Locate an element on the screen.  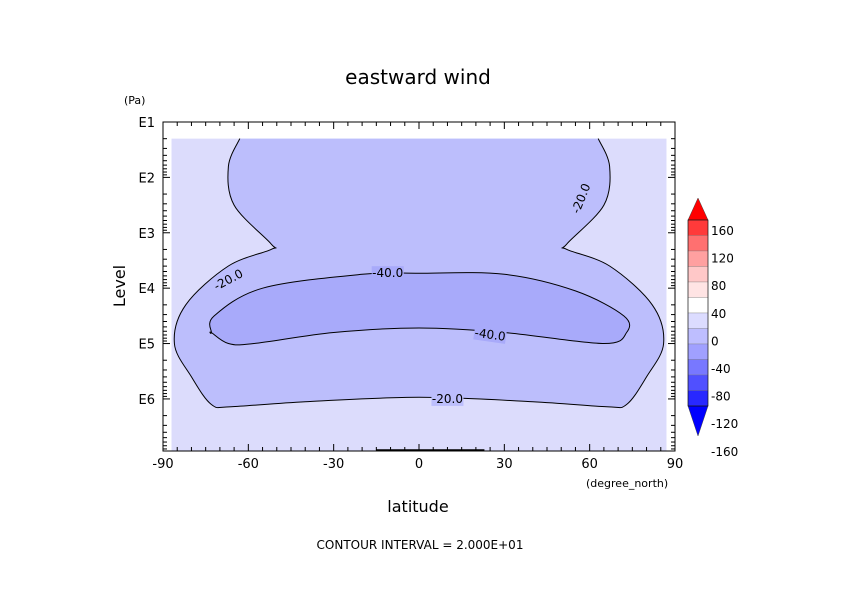
colorbar-label: 40 is located at coordinates (718, 314).